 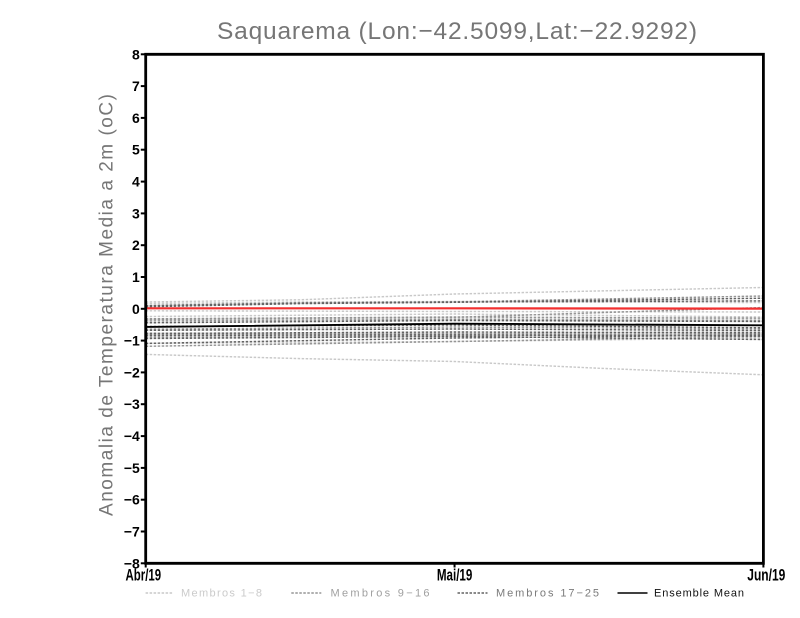 I want to click on svg-text: Membros 17−25, so click(x=547, y=594).